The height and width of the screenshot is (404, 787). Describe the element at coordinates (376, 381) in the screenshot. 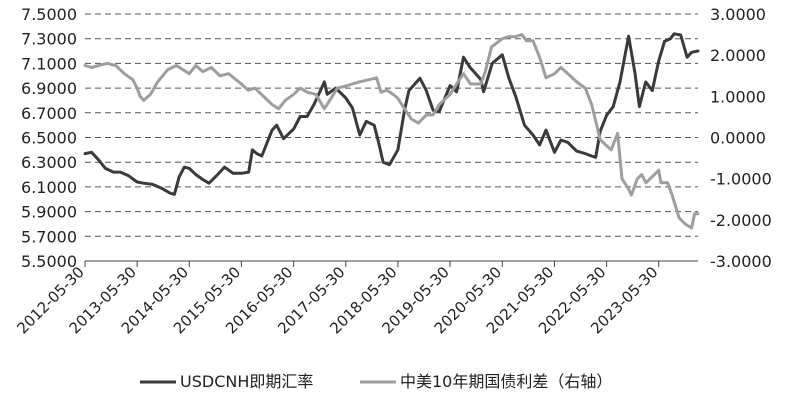

I see `legend: USDCNH即期汇率 中美10年期国债利差（右轴）` at that location.